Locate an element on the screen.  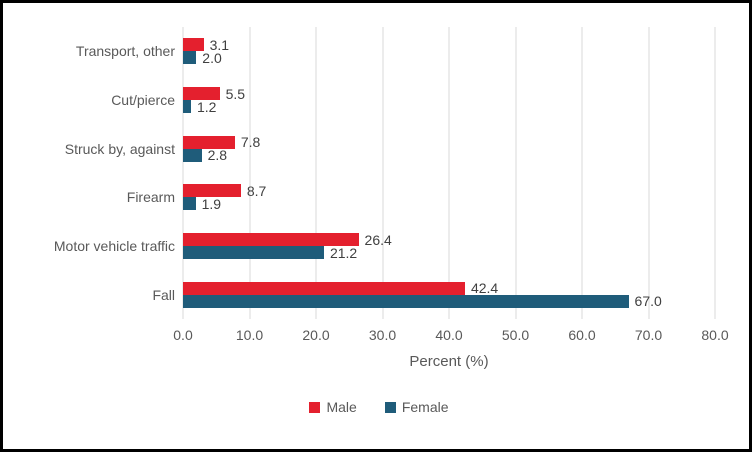
value-label: 2.8 is located at coordinates (217, 155).